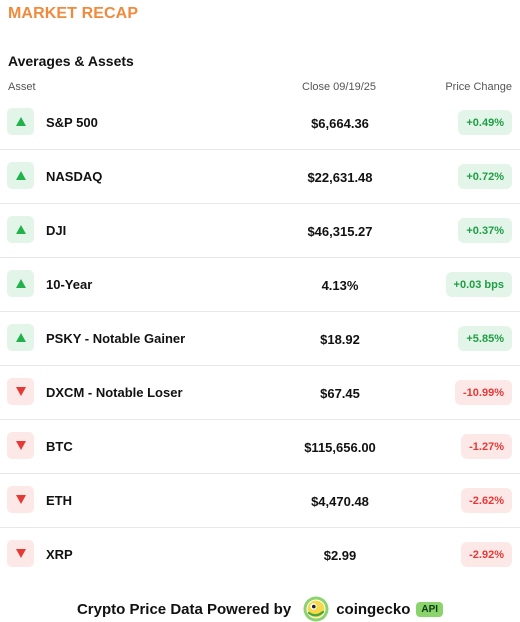 The width and height of the screenshot is (520, 622). I want to click on close-value: 4.13%, so click(340, 285).